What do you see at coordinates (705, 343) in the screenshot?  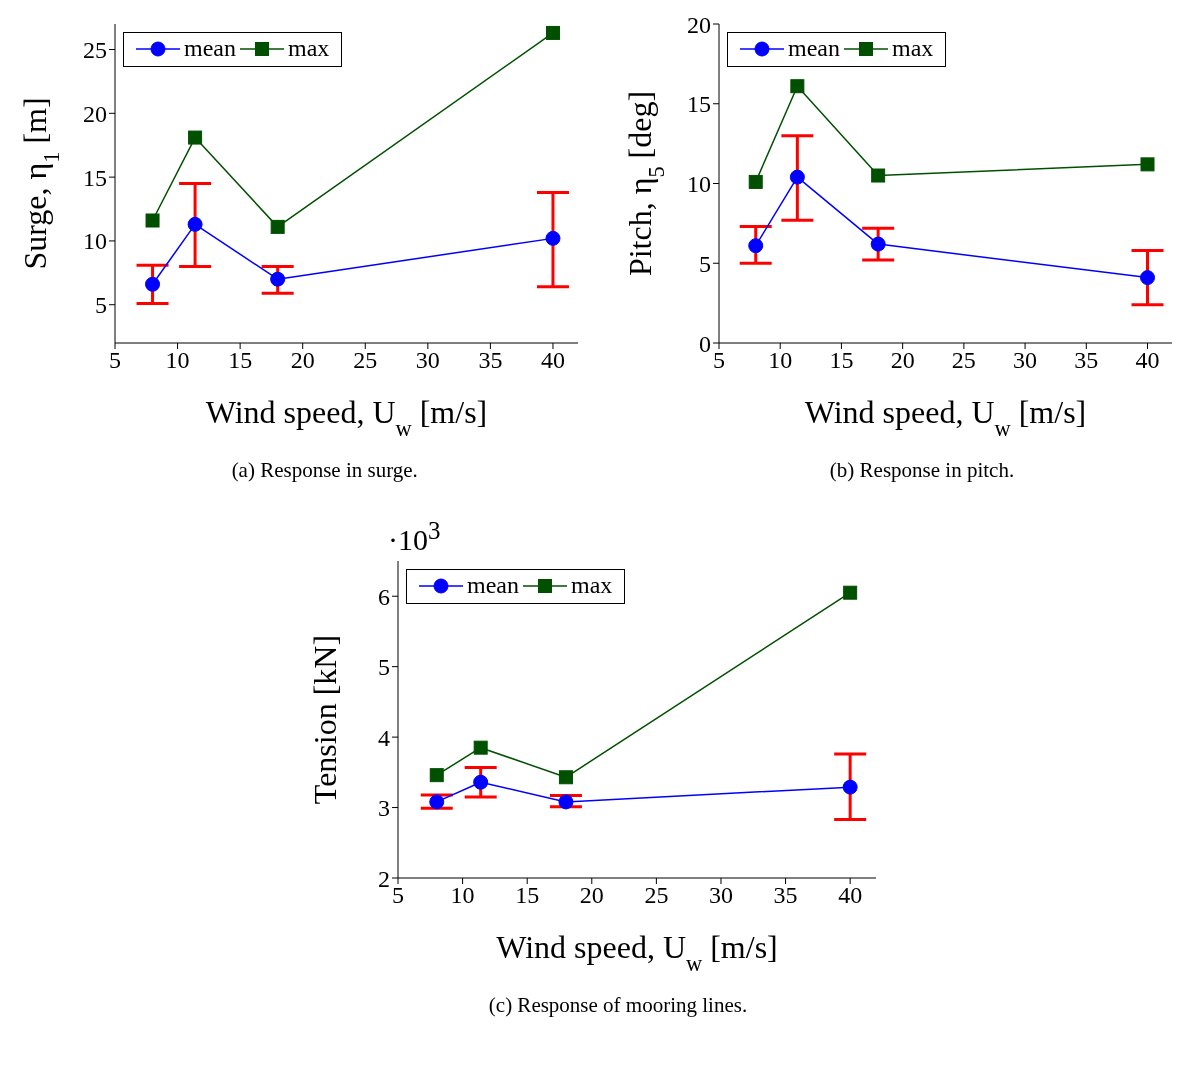 I see `y-tick-label: 0` at bounding box center [705, 343].